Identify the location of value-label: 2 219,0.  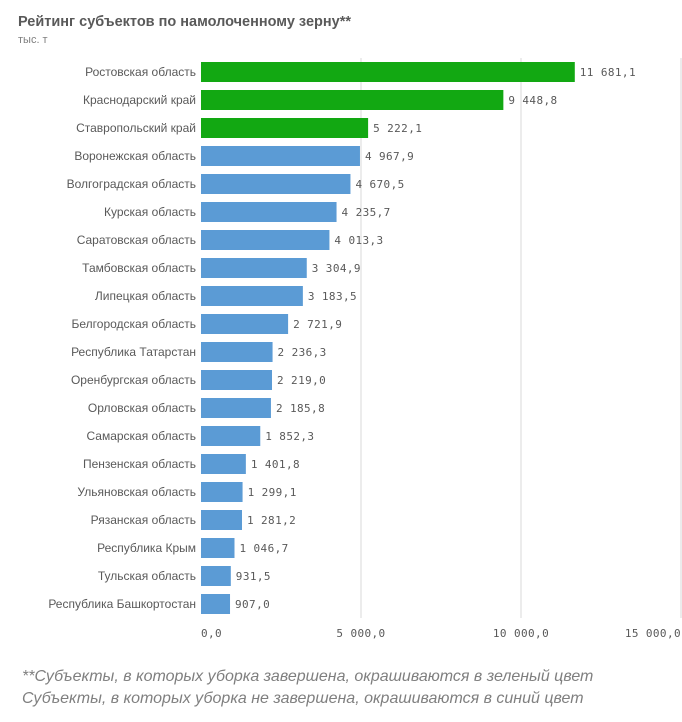
(301, 380).